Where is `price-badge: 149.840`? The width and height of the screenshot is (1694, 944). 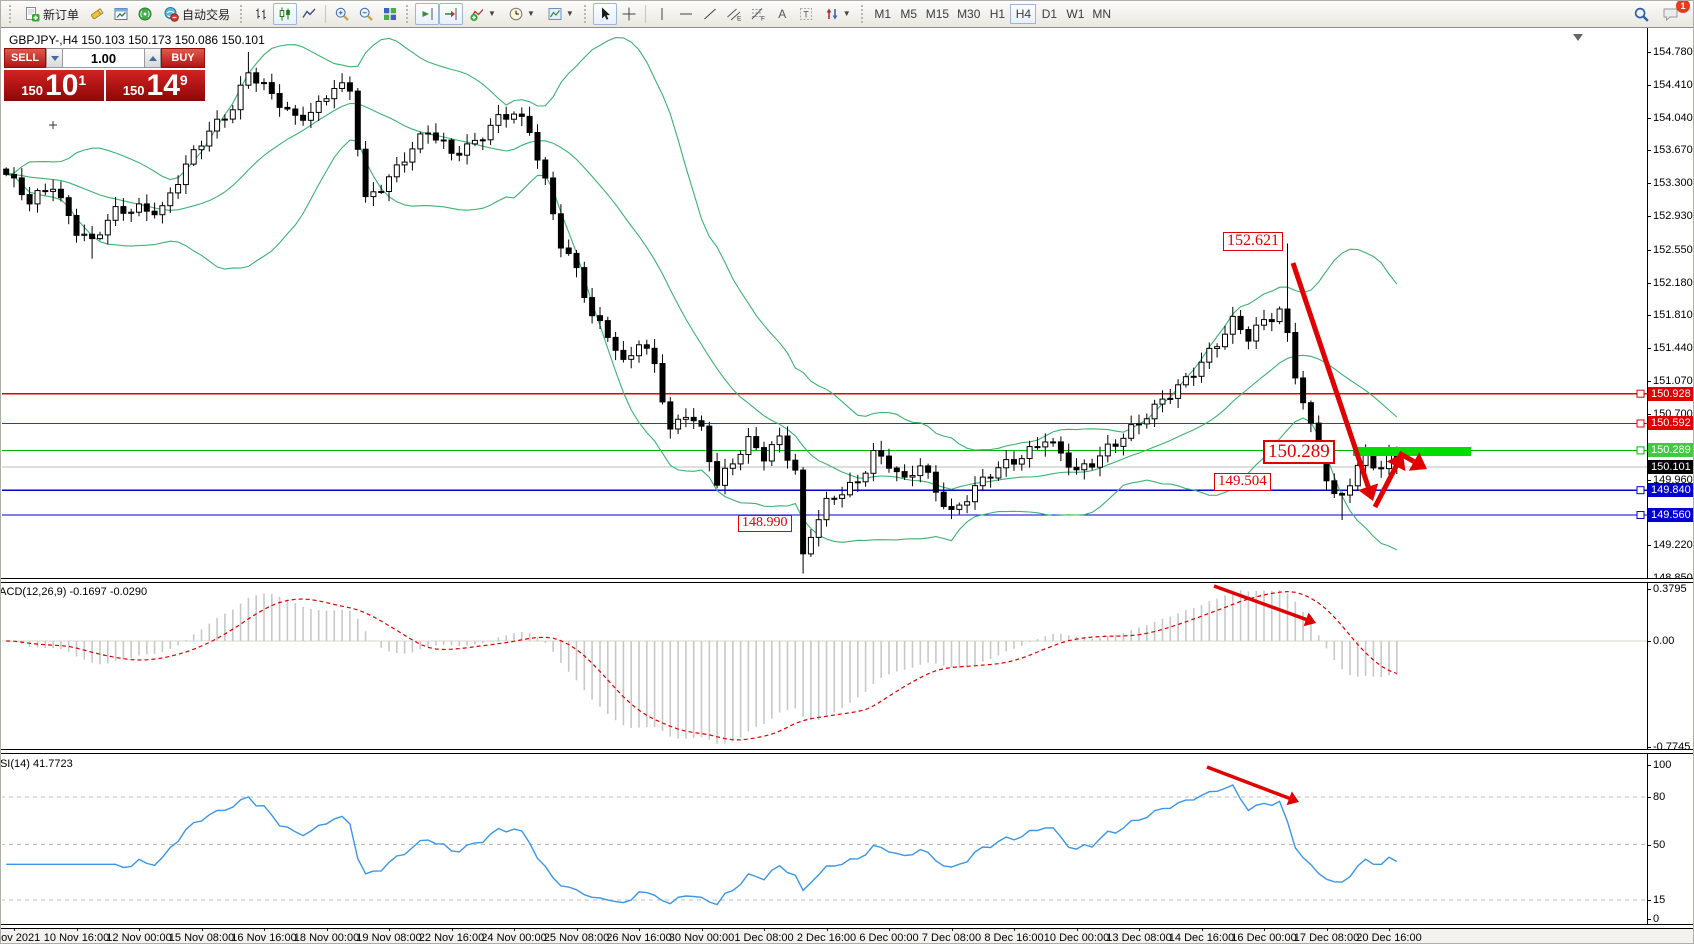
price-badge: 149.840 is located at coordinates (1670, 490).